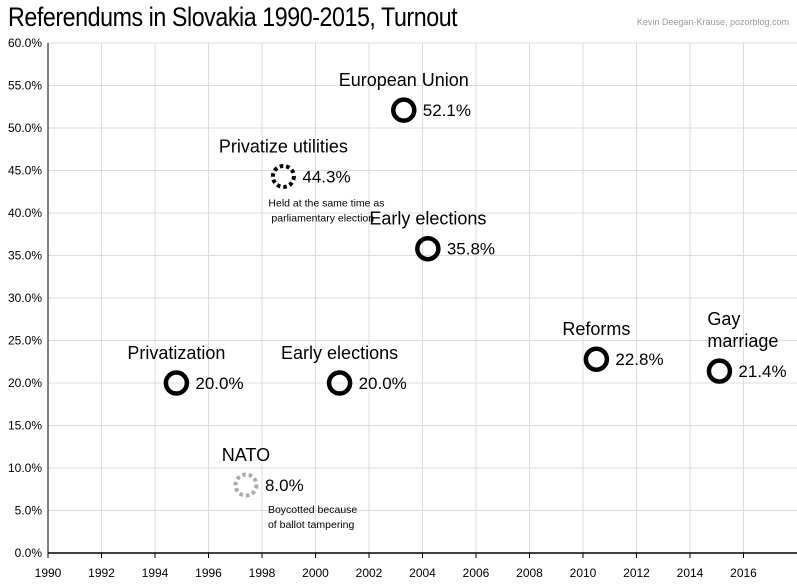 The width and height of the screenshot is (797, 586). Describe the element at coordinates (283, 146) in the screenshot. I see `category-label-privatize-utilities: Privatize utilities` at that location.